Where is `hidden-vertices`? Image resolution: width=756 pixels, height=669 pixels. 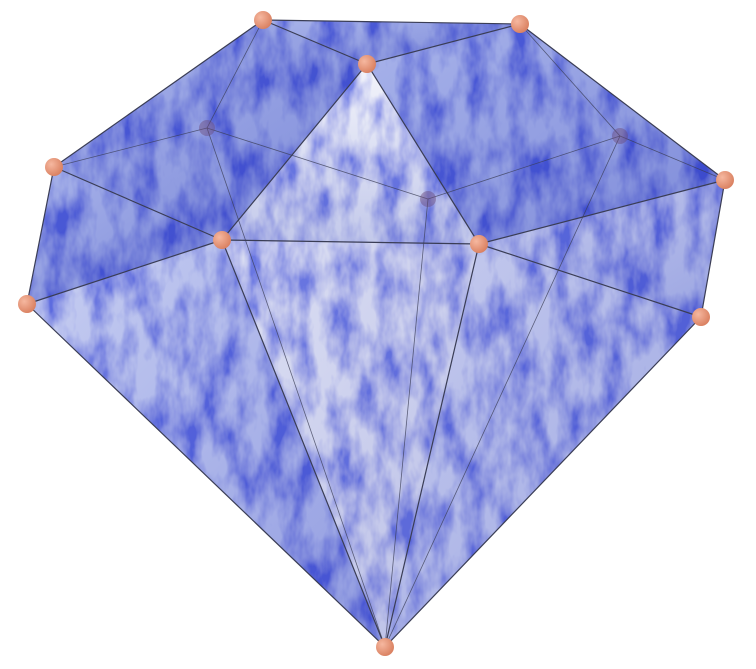 hidden-vertices is located at coordinates (413, 163).